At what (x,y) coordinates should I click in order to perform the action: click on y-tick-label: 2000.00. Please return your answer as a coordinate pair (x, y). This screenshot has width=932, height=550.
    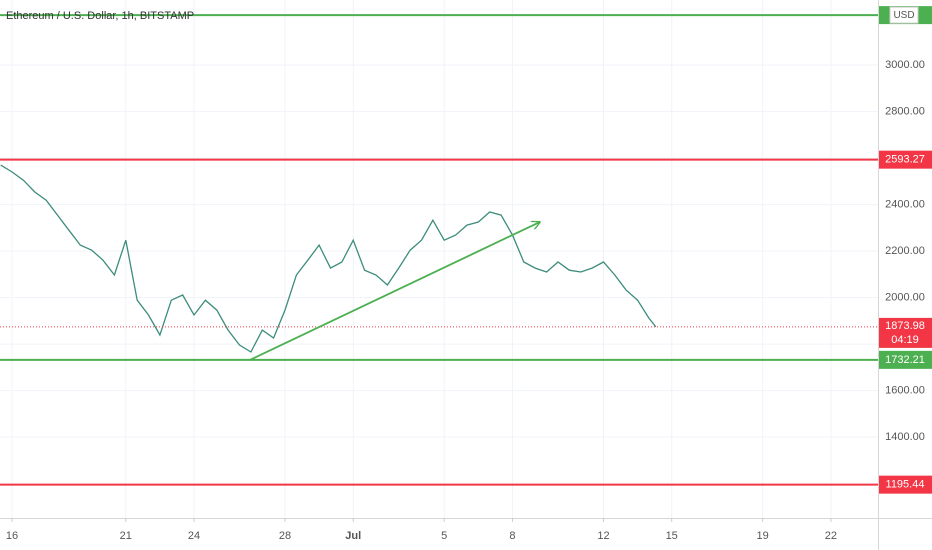
    Looking at the image, I should click on (905, 298).